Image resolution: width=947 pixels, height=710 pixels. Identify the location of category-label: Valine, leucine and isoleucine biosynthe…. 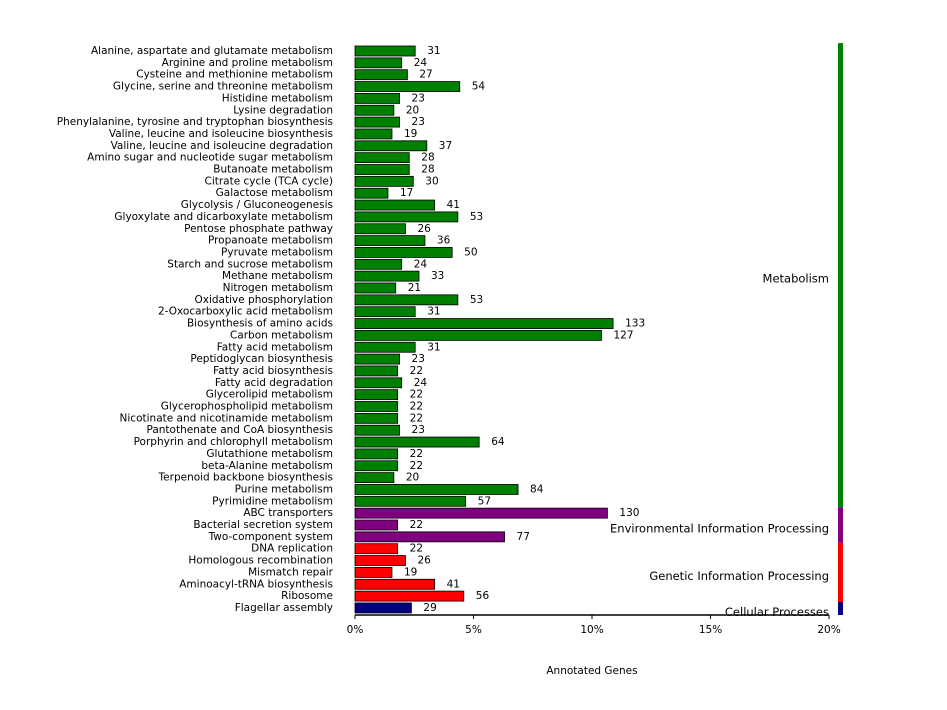
(221, 134).